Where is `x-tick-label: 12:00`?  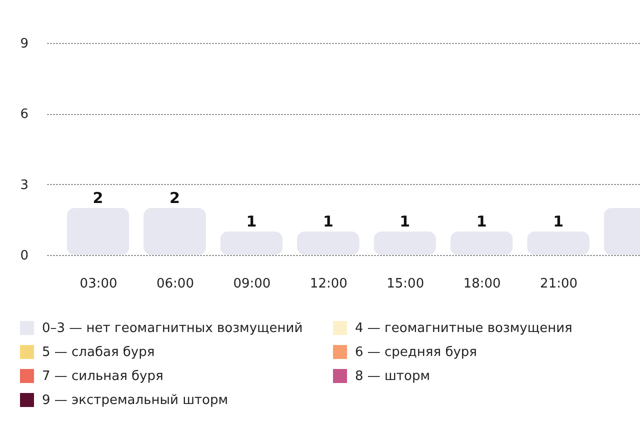
x-tick-label: 12:00 is located at coordinates (329, 284).